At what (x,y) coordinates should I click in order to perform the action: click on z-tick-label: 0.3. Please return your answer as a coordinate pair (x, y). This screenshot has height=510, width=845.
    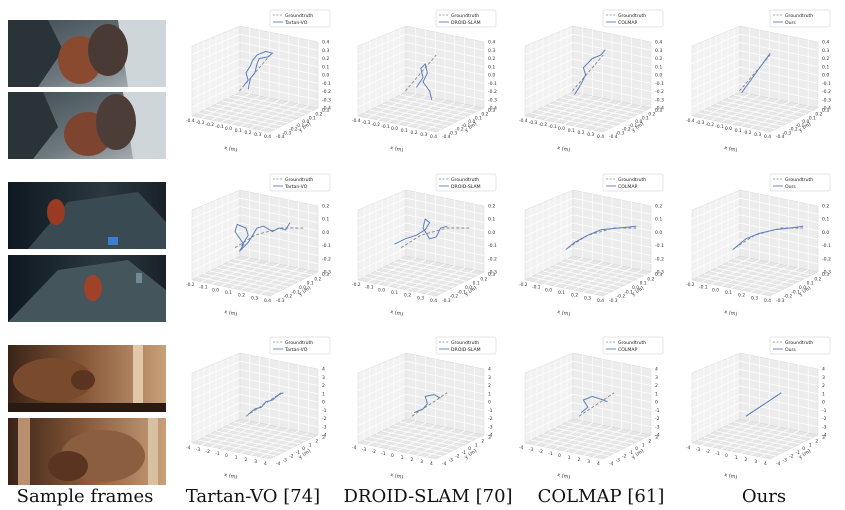
    Looking at the image, I should click on (825, 51).